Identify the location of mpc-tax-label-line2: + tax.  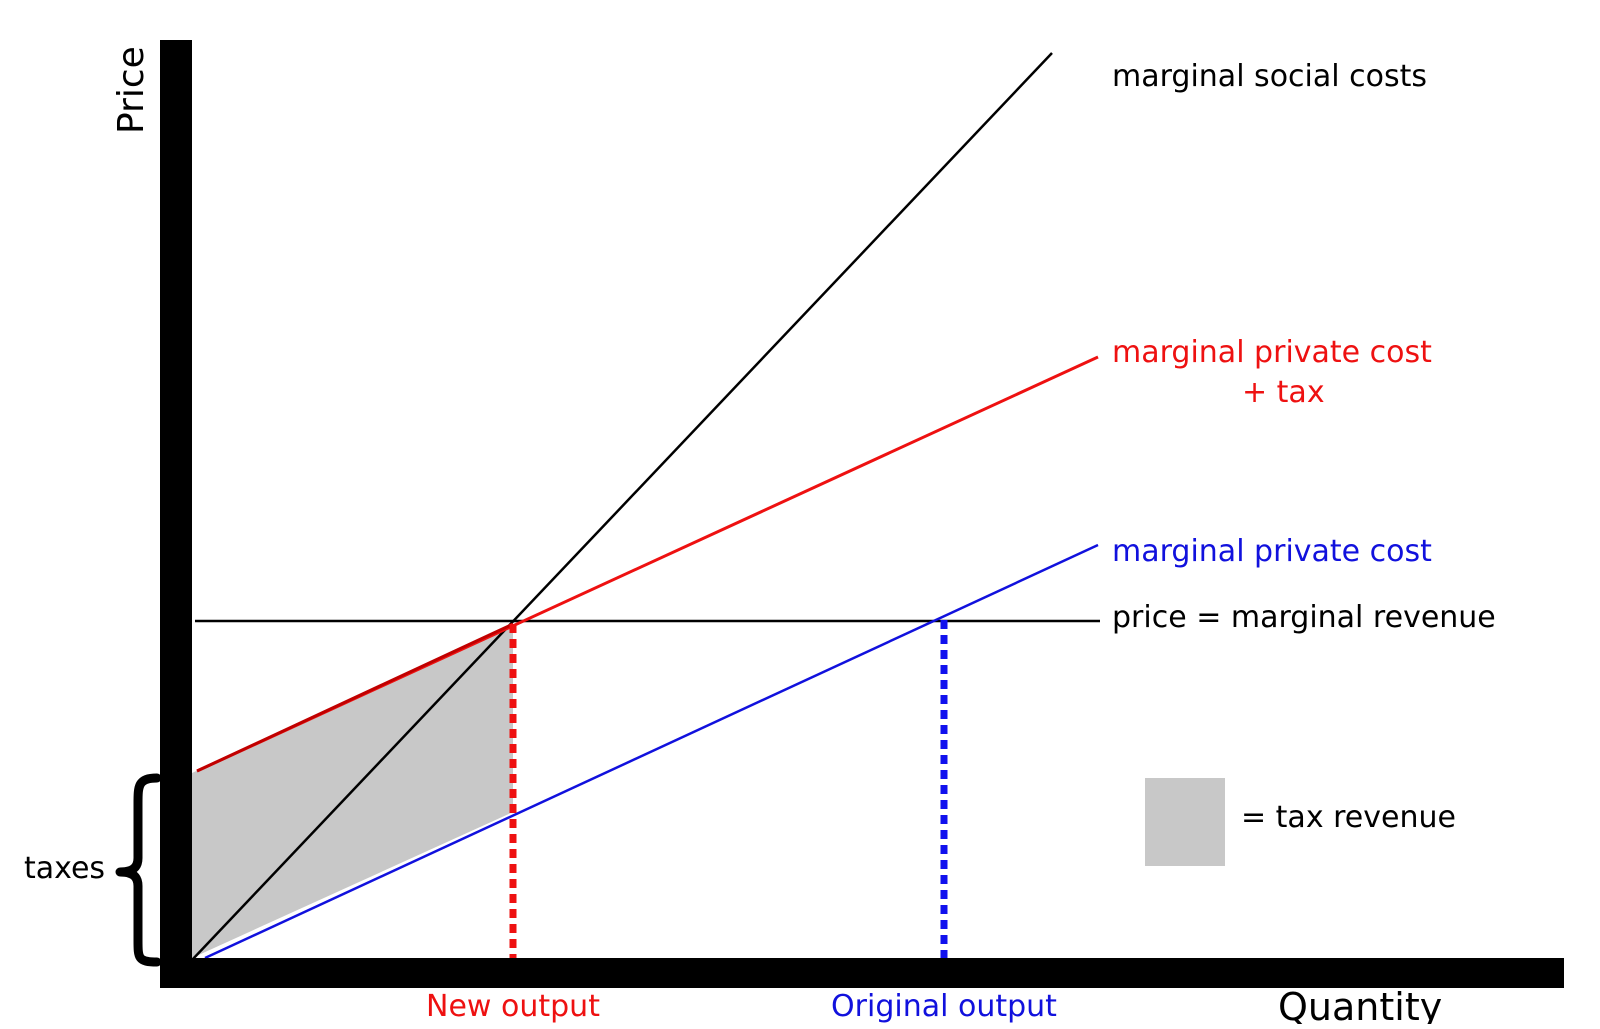
(1283, 392).